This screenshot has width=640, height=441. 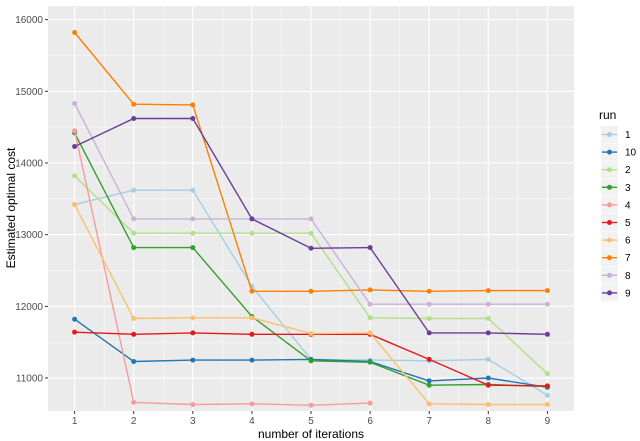 I want to click on y-tick-label: 12000, so click(x=29, y=307).